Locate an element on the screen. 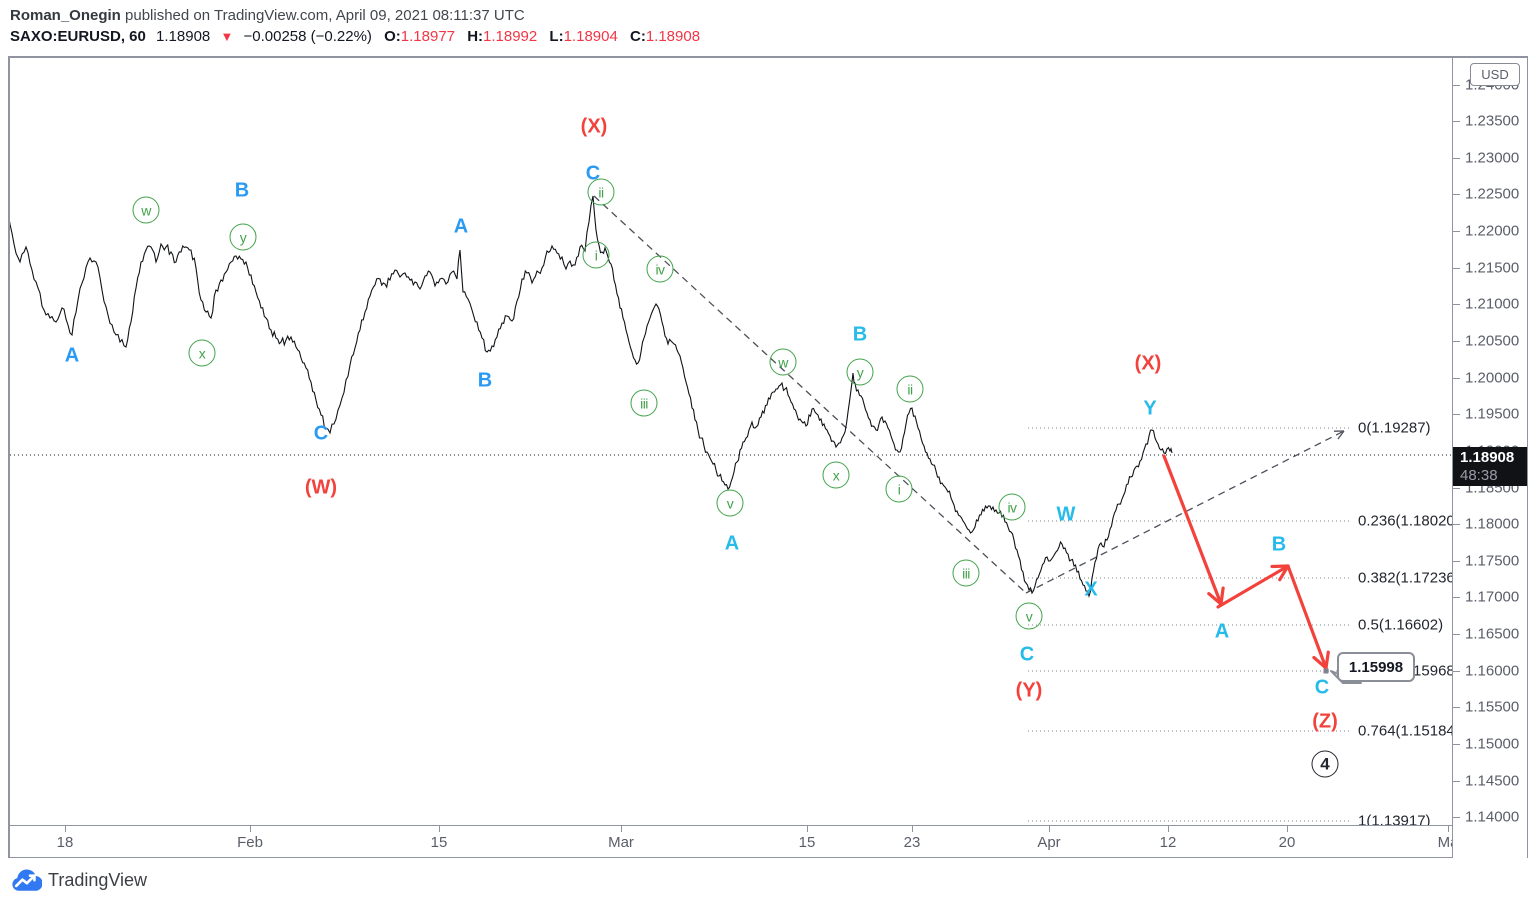 This screenshot has height=903, width=1536. wave-label-blue: C is located at coordinates (593, 173).